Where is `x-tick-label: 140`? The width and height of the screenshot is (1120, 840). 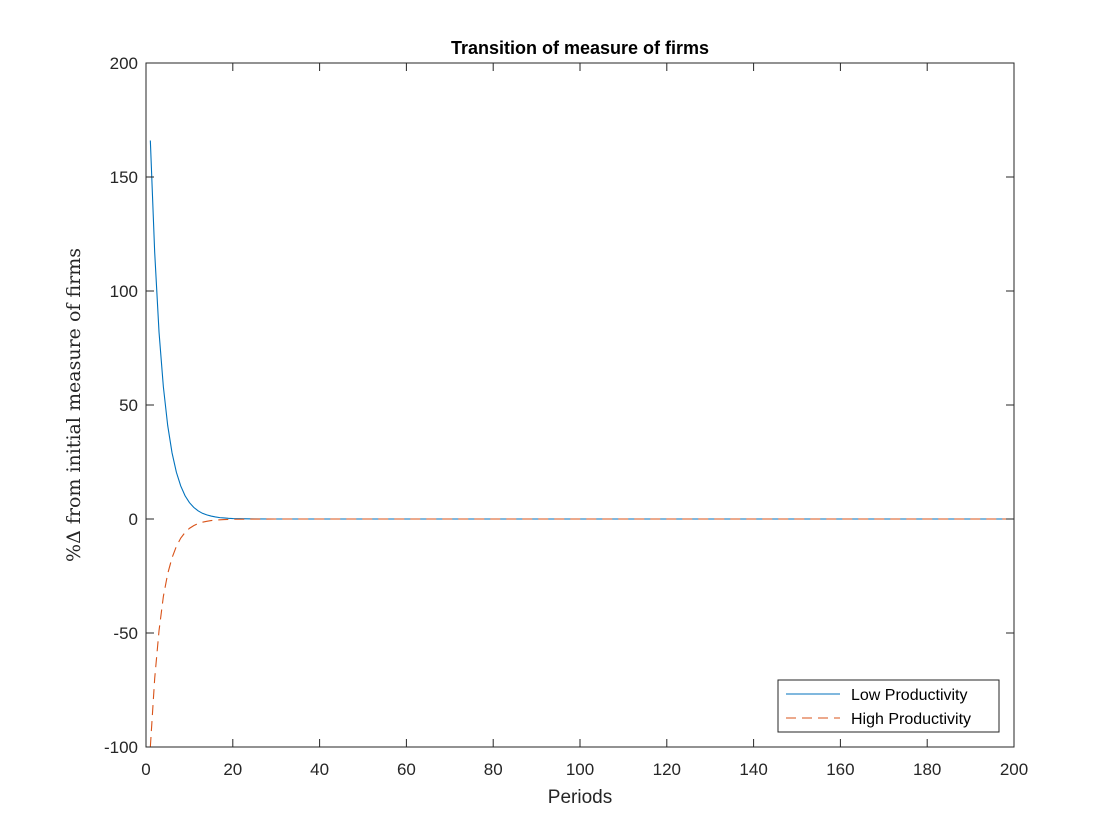 x-tick-label: 140 is located at coordinates (753, 769).